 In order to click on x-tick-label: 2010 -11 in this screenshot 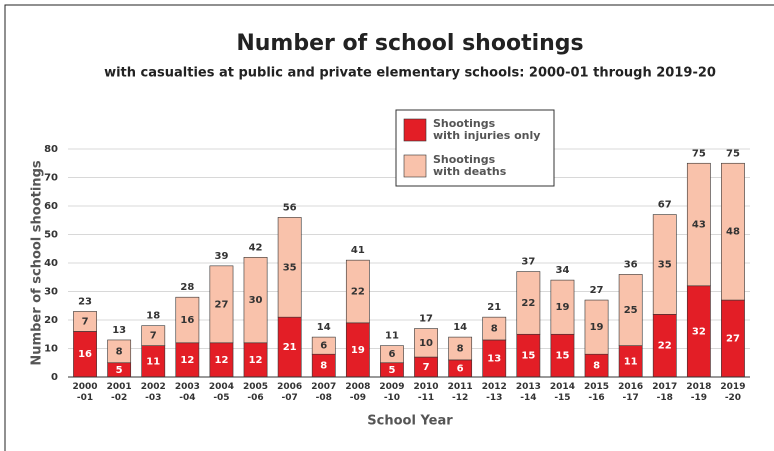, I will do `click(426, 392)`.